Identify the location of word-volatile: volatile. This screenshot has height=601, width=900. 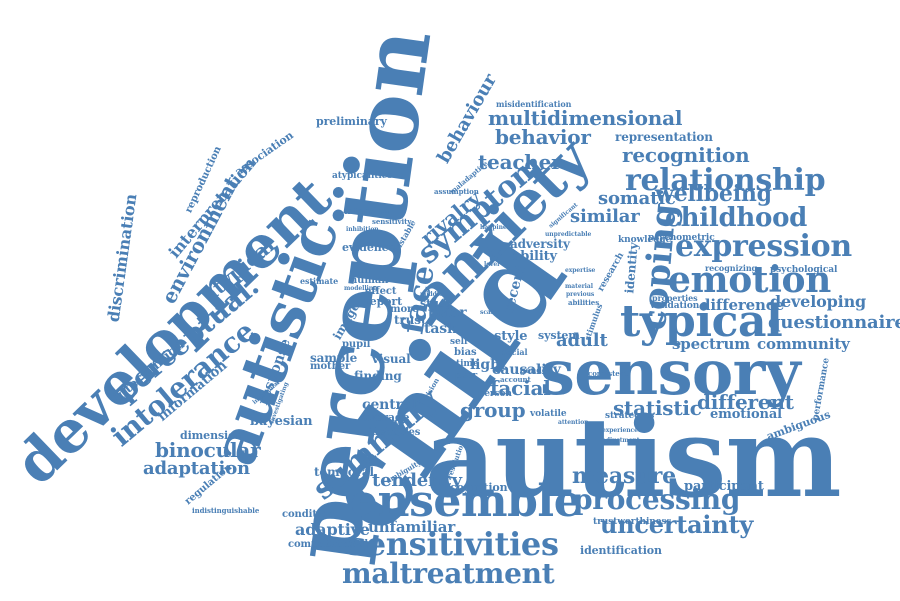
(548, 414).